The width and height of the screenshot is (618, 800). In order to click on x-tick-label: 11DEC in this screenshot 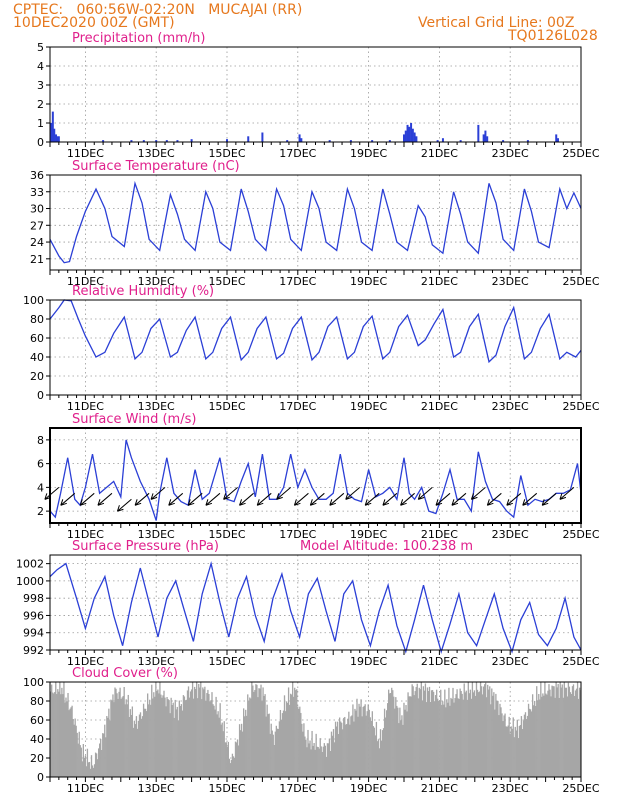, I will do `click(85, 153)`.